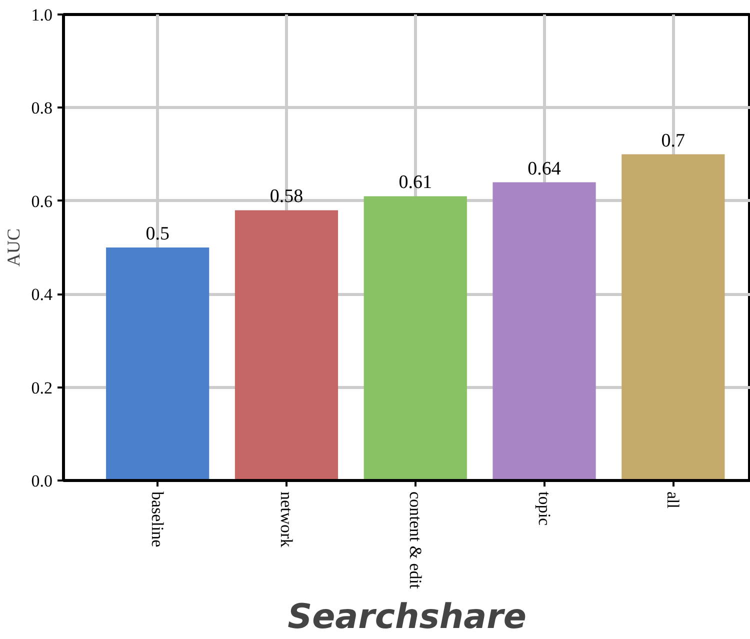 The image size is (750, 639). I want to click on y-tick-label: 0.4, so click(42, 294).